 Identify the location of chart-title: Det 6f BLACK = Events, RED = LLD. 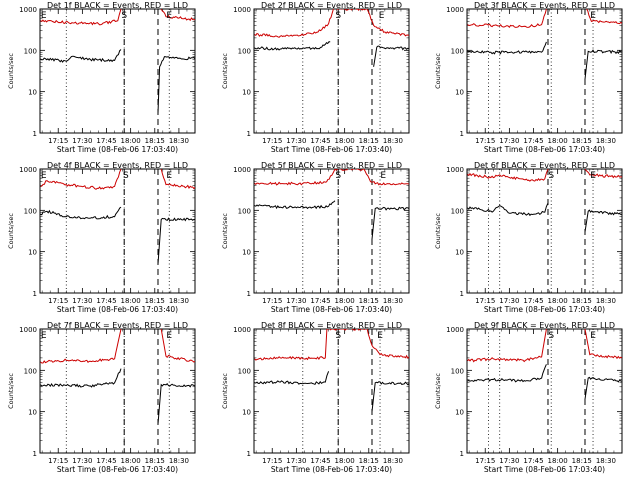
(544, 165).